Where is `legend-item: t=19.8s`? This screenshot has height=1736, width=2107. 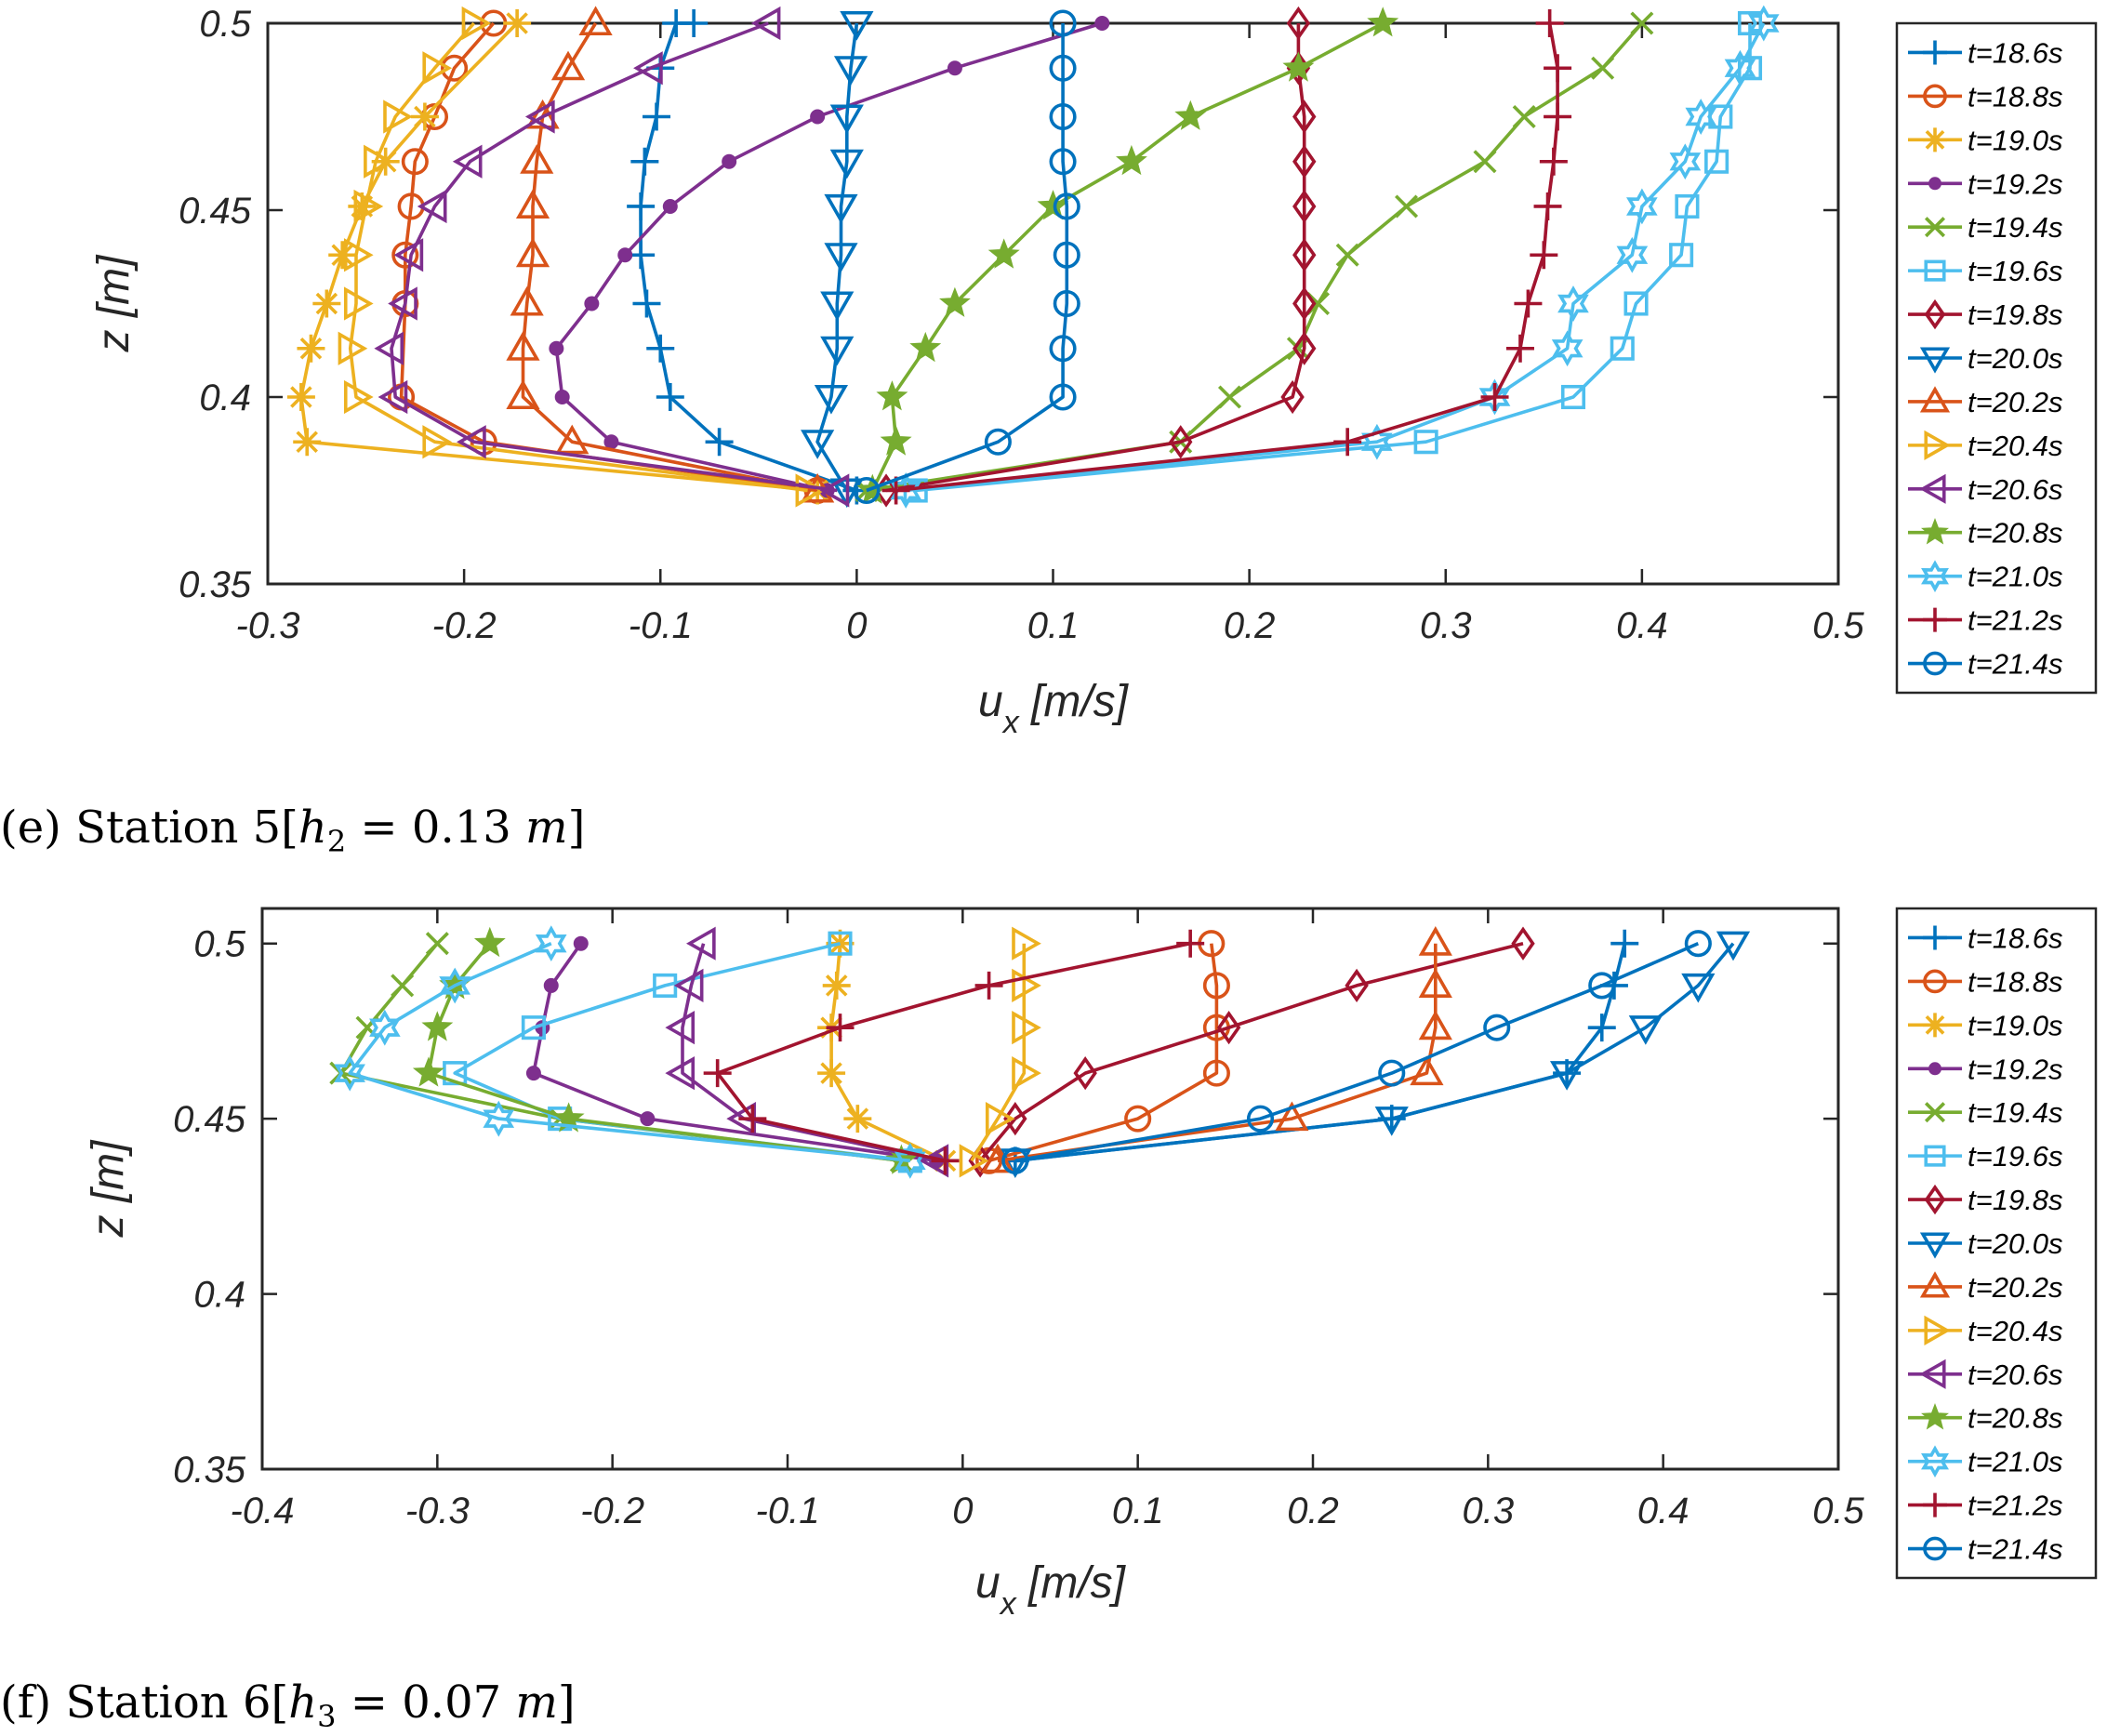
legend-item: t=19.8s is located at coordinates (1985, 1200).